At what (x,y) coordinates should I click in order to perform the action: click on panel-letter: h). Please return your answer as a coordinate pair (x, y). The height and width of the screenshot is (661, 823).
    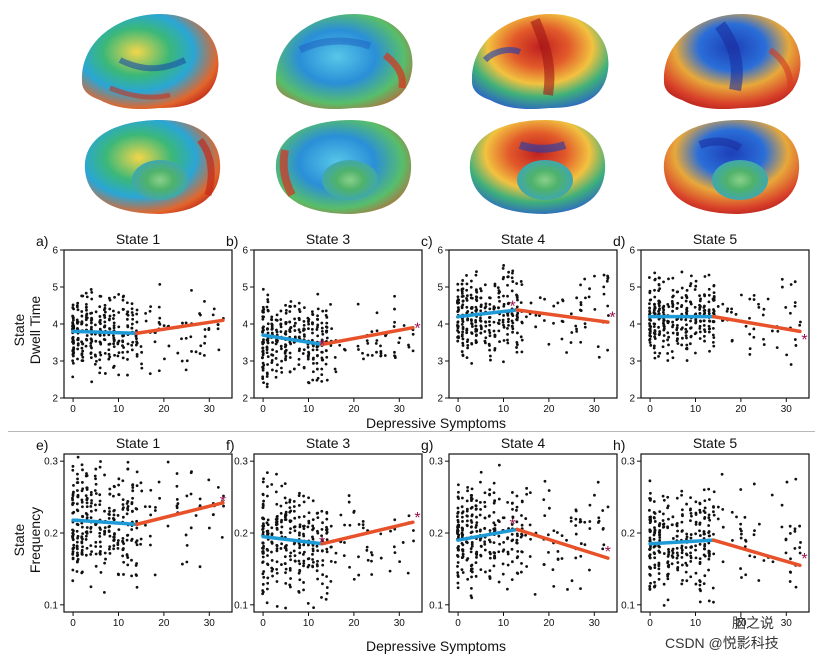
    Looking at the image, I should click on (619, 445).